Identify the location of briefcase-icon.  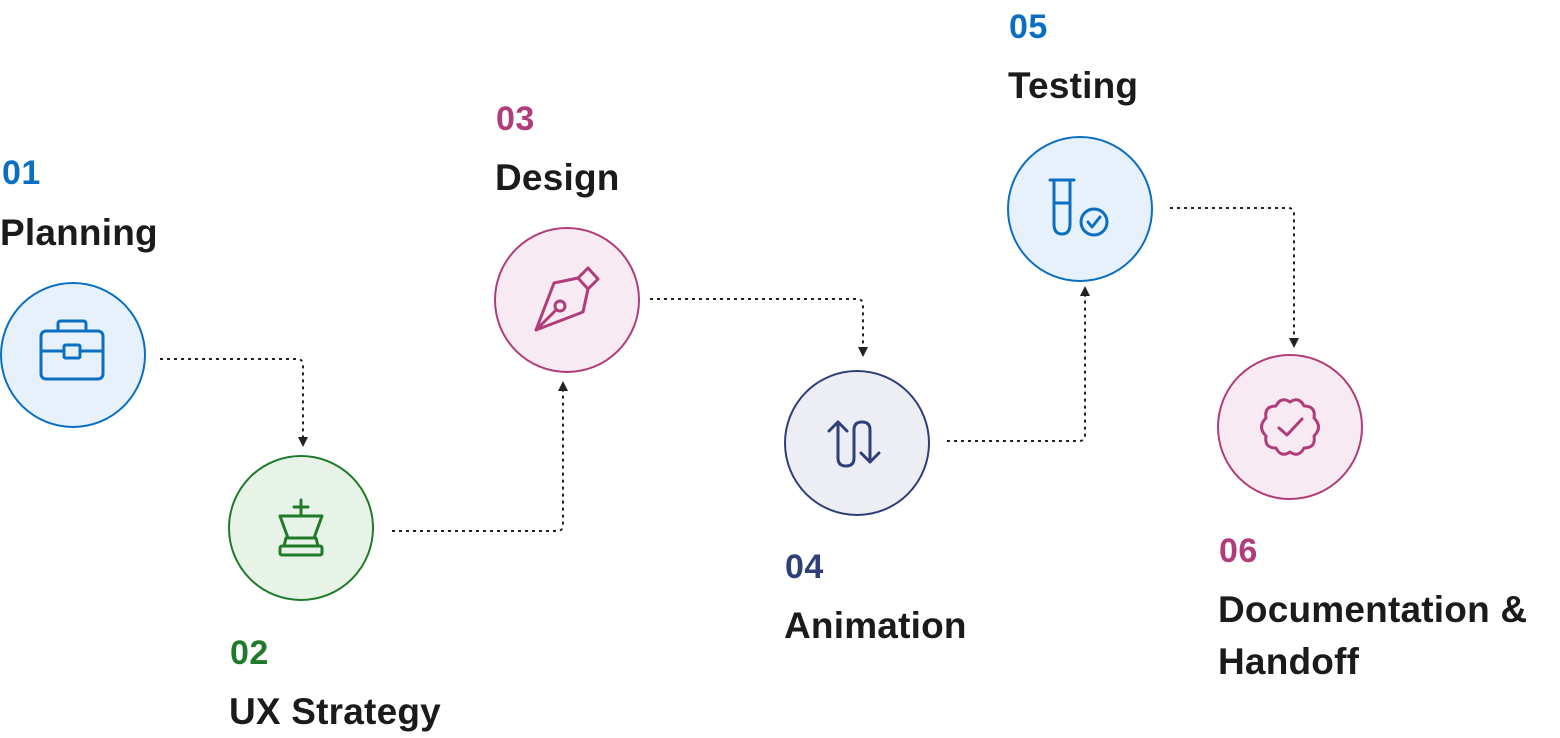
(72, 350).